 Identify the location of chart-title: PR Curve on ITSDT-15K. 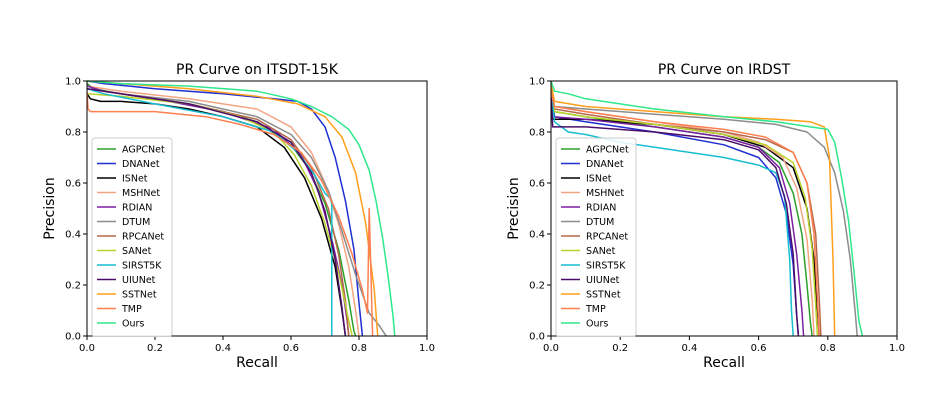
(257, 70).